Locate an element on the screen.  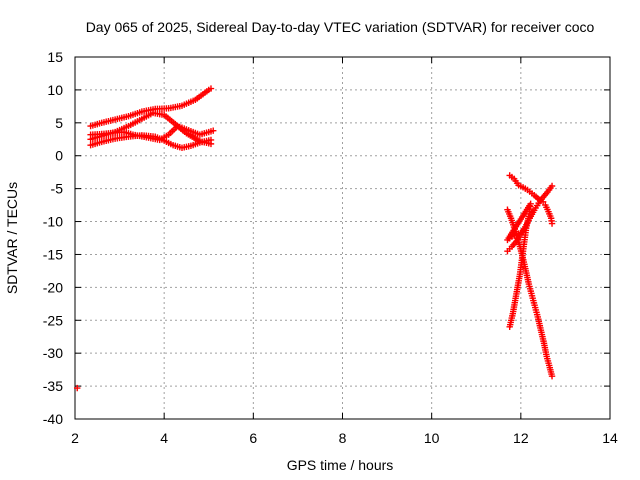
y-tick-label: -25 is located at coordinates (53, 320).